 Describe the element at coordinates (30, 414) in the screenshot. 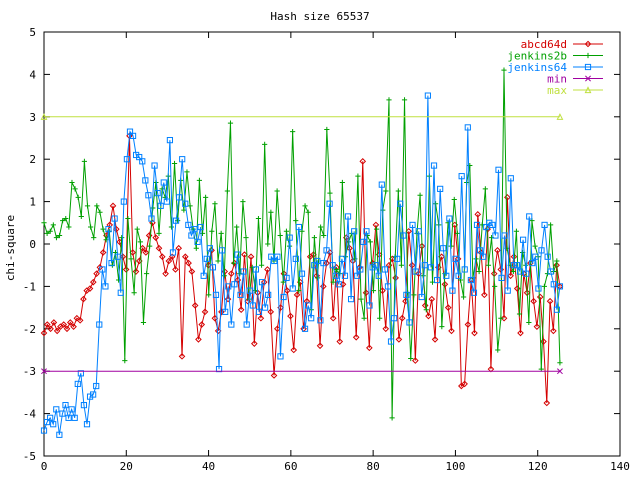

I see `y-tick-label: -4` at that location.